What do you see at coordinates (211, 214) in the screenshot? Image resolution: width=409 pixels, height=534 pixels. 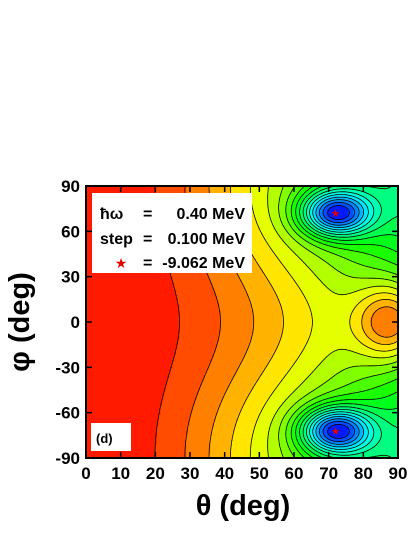 I see `legend-row1-value: 0.40 MeV` at bounding box center [211, 214].